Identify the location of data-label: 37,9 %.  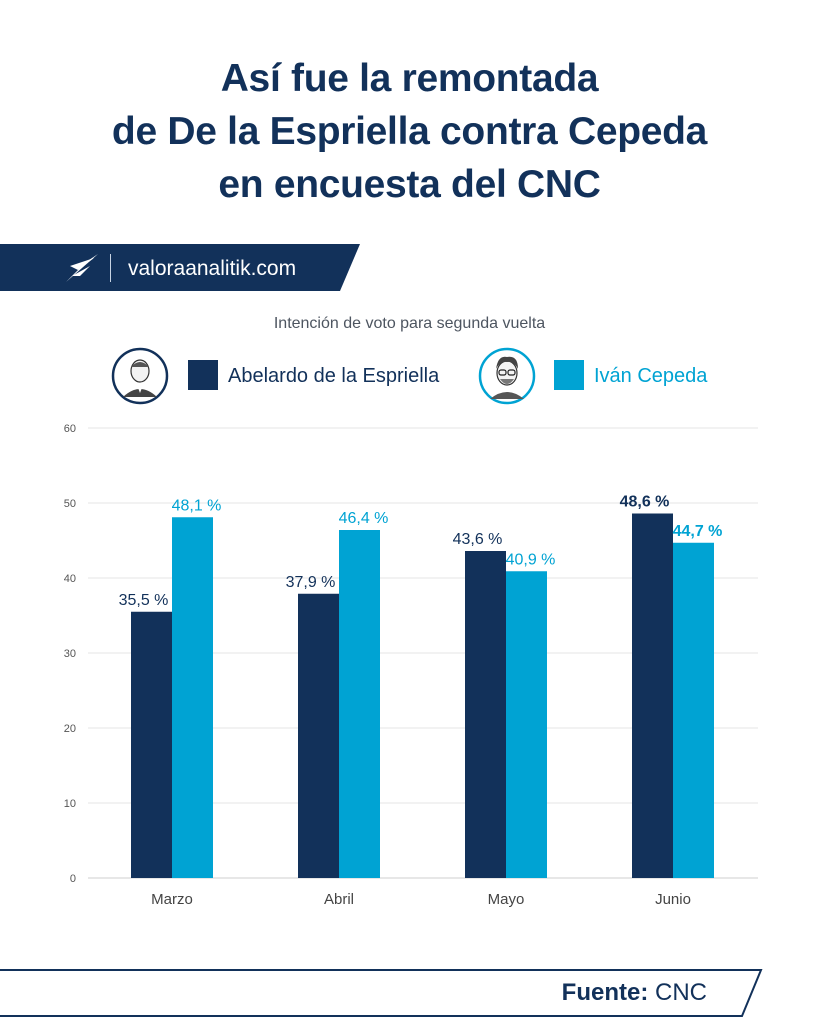
(311, 582).